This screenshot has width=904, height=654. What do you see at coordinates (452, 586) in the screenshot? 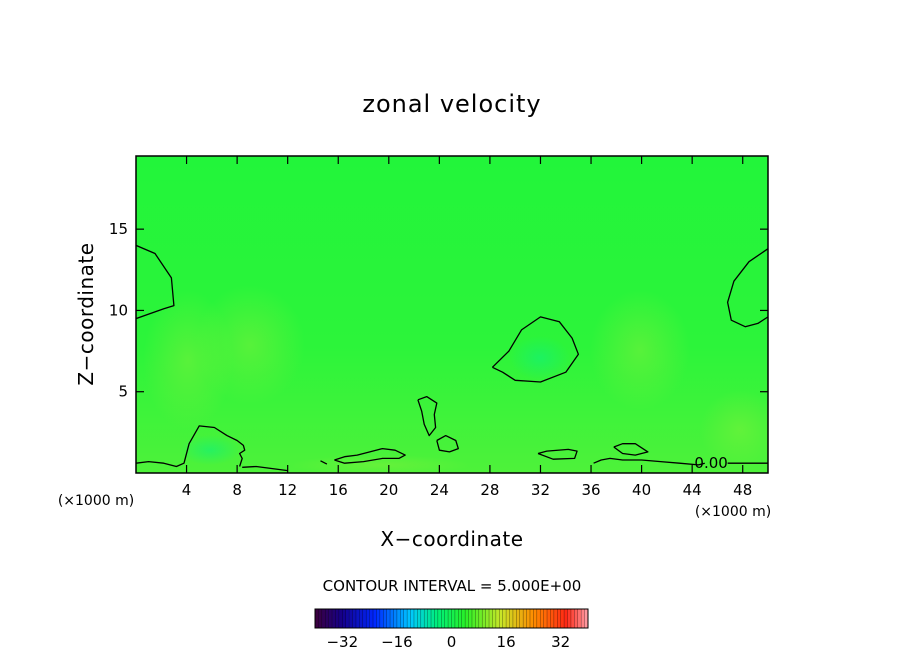
I see `contour-interval-text: CONTOUR INTERVAL = 5.000E+00` at bounding box center [452, 586].